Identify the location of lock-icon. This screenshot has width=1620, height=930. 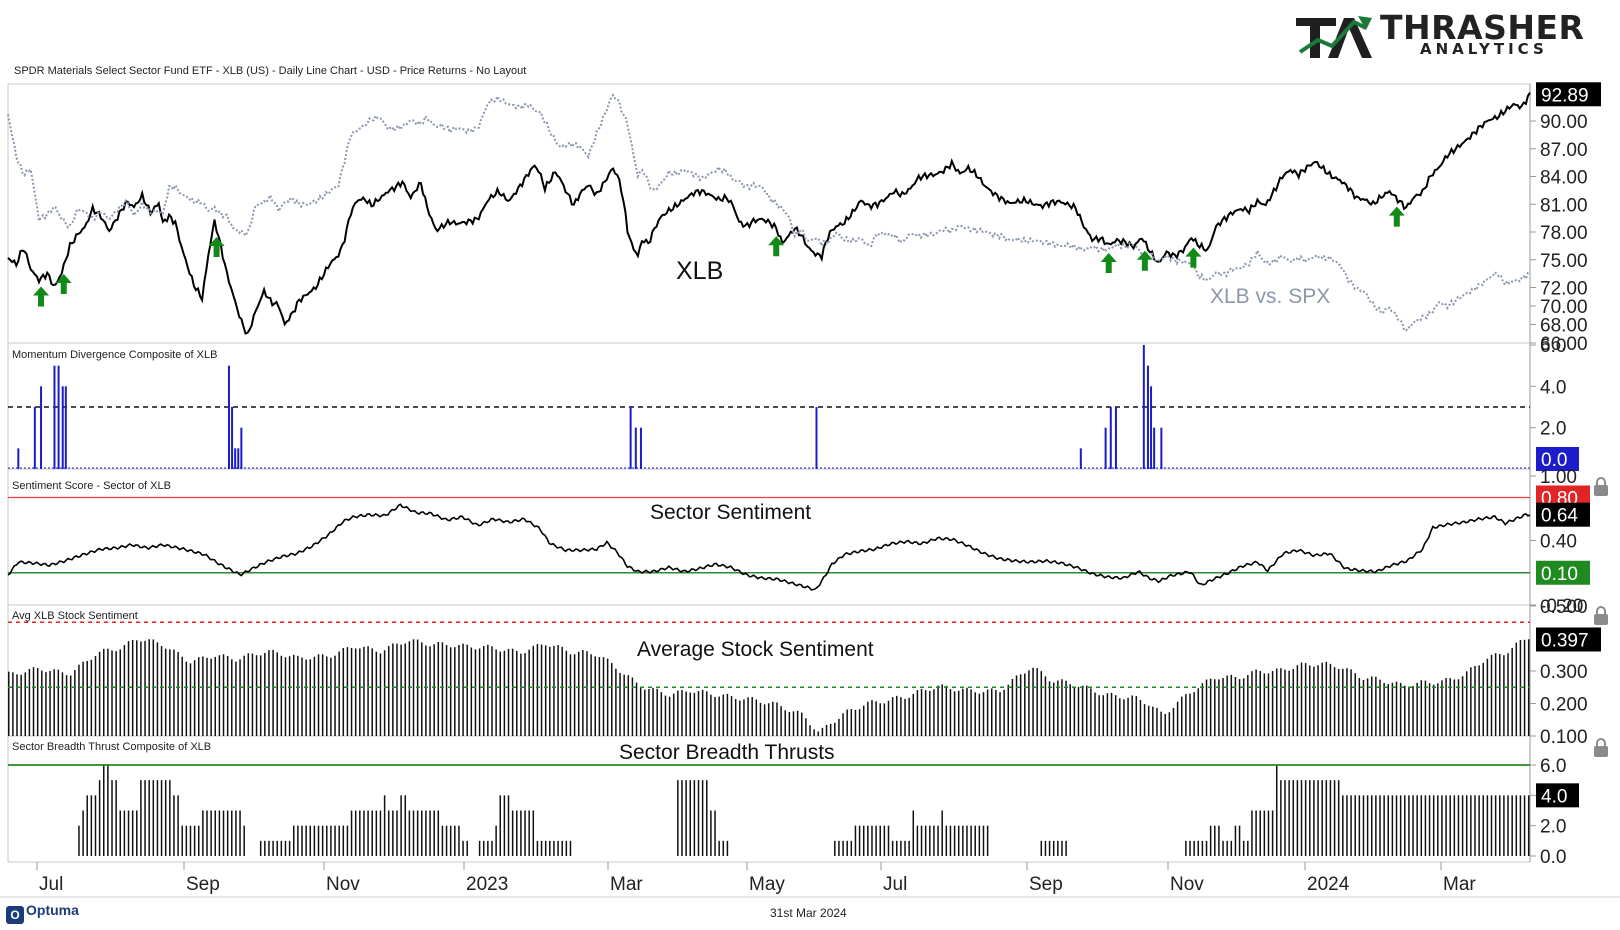
(1601, 742).